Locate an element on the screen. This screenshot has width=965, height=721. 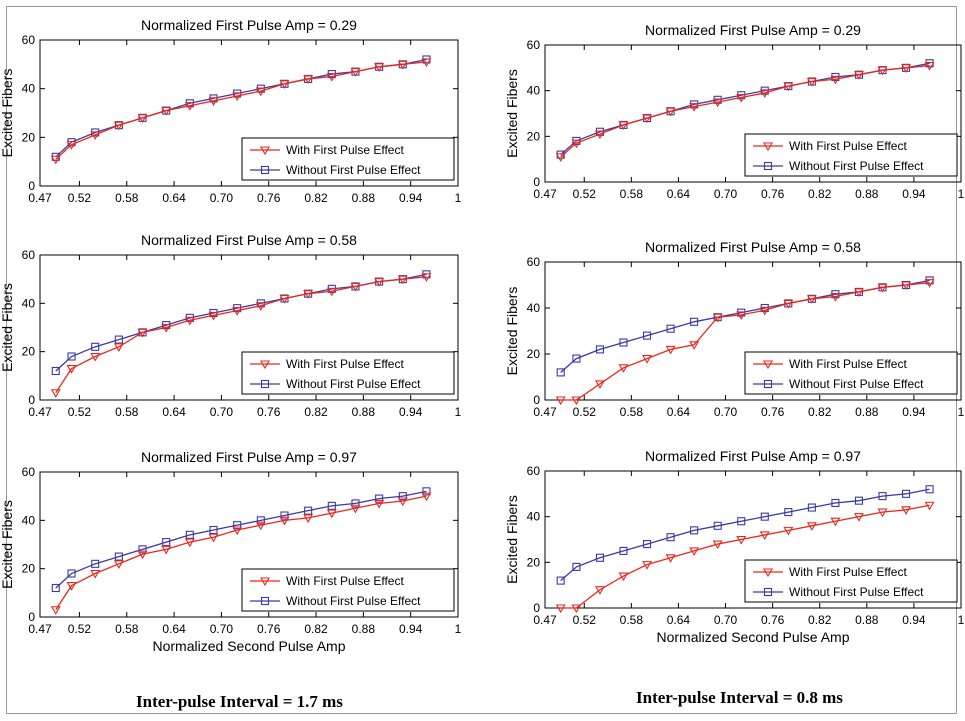
x-tick-label: 0.76 is located at coordinates (269, 412).